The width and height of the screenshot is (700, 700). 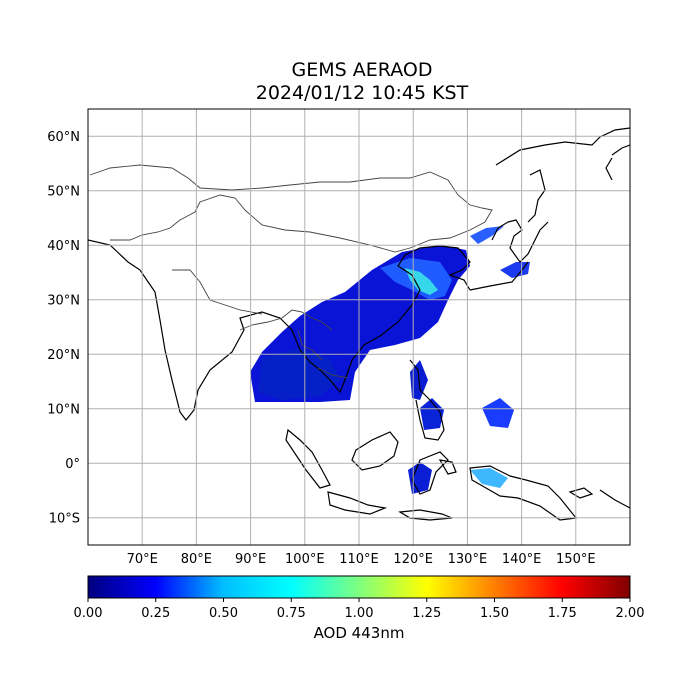 What do you see at coordinates (630, 613) in the screenshot?
I see `colorbar-tick-label: 2.00` at bounding box center [630, 613].